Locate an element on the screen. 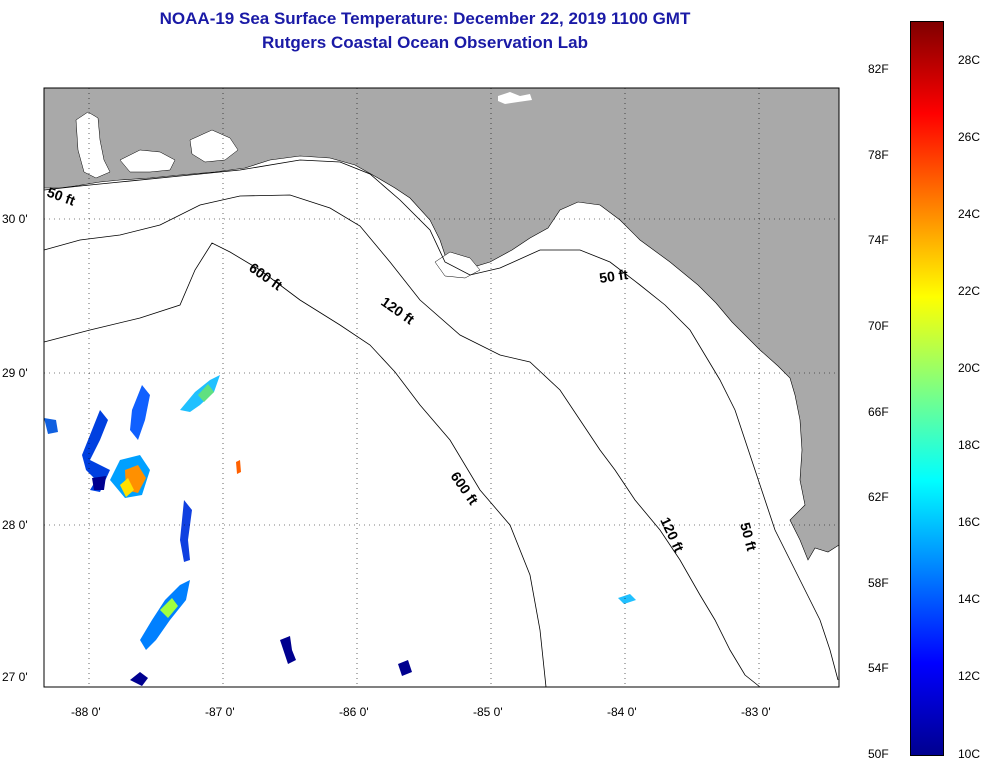 The width and height of the screenshot is (992, 770). colorbar-f-label: 82F is located at coordinates (878, 69).